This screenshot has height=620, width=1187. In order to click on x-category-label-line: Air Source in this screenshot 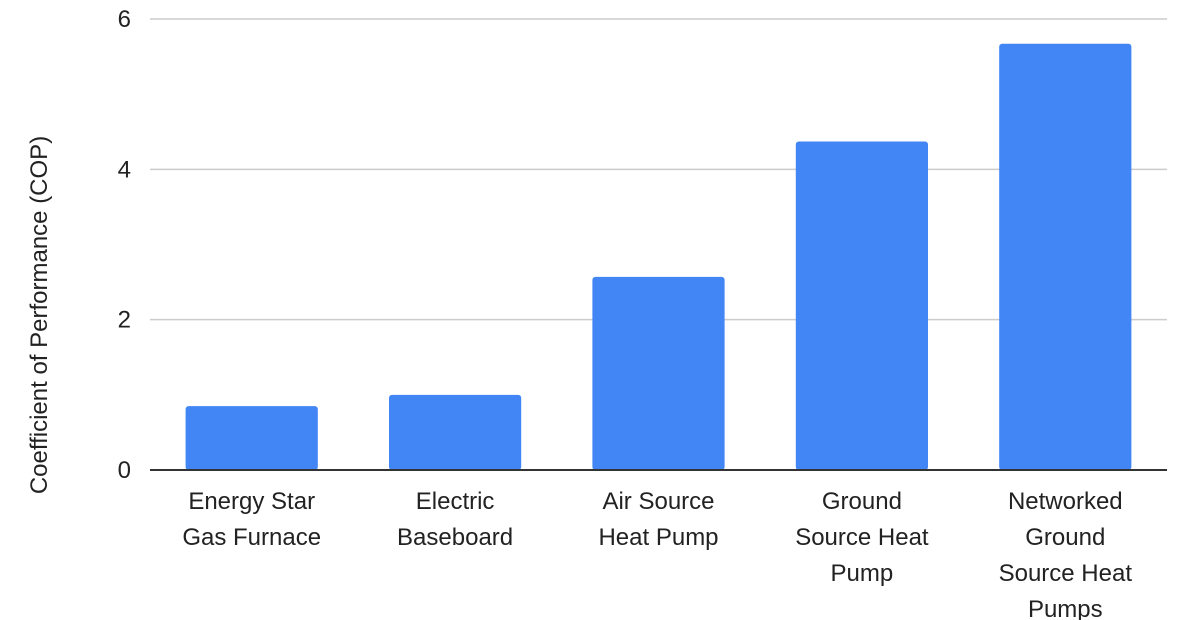, I will do `click(658, 501)`.